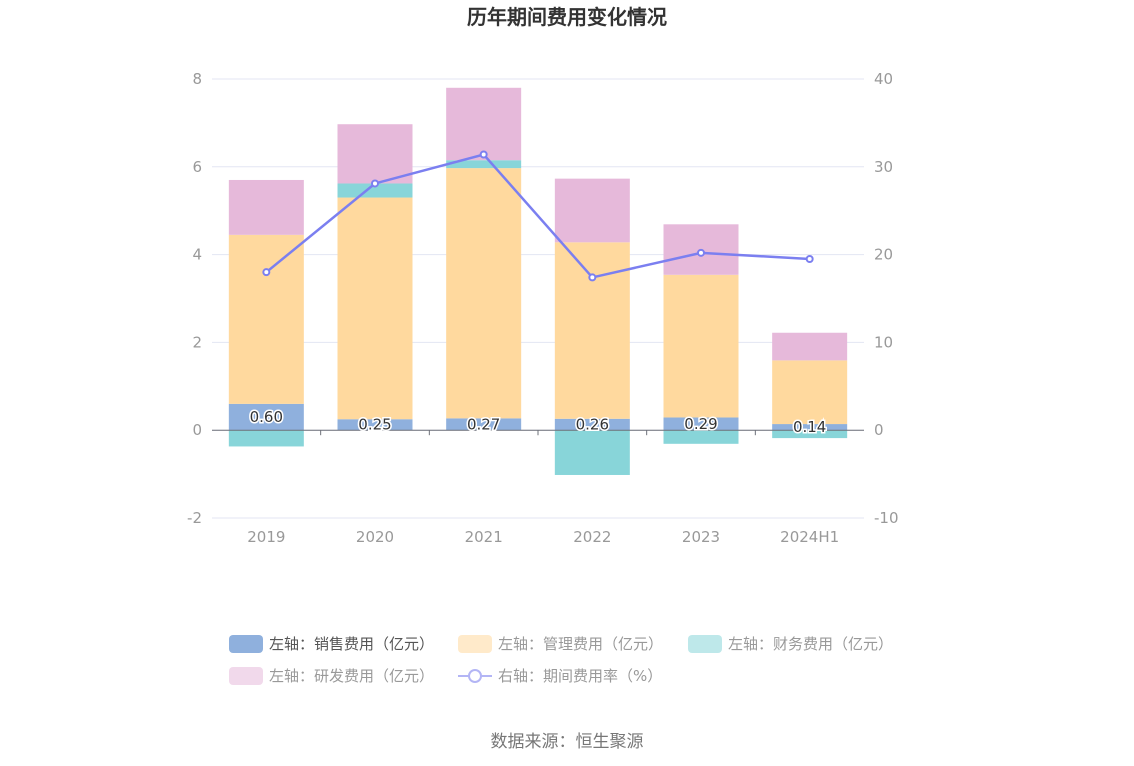  What do you see at coordinates (883, 167) in the screenshot?
I see `right-tick-label: 30` at bounding box center [883, 167].